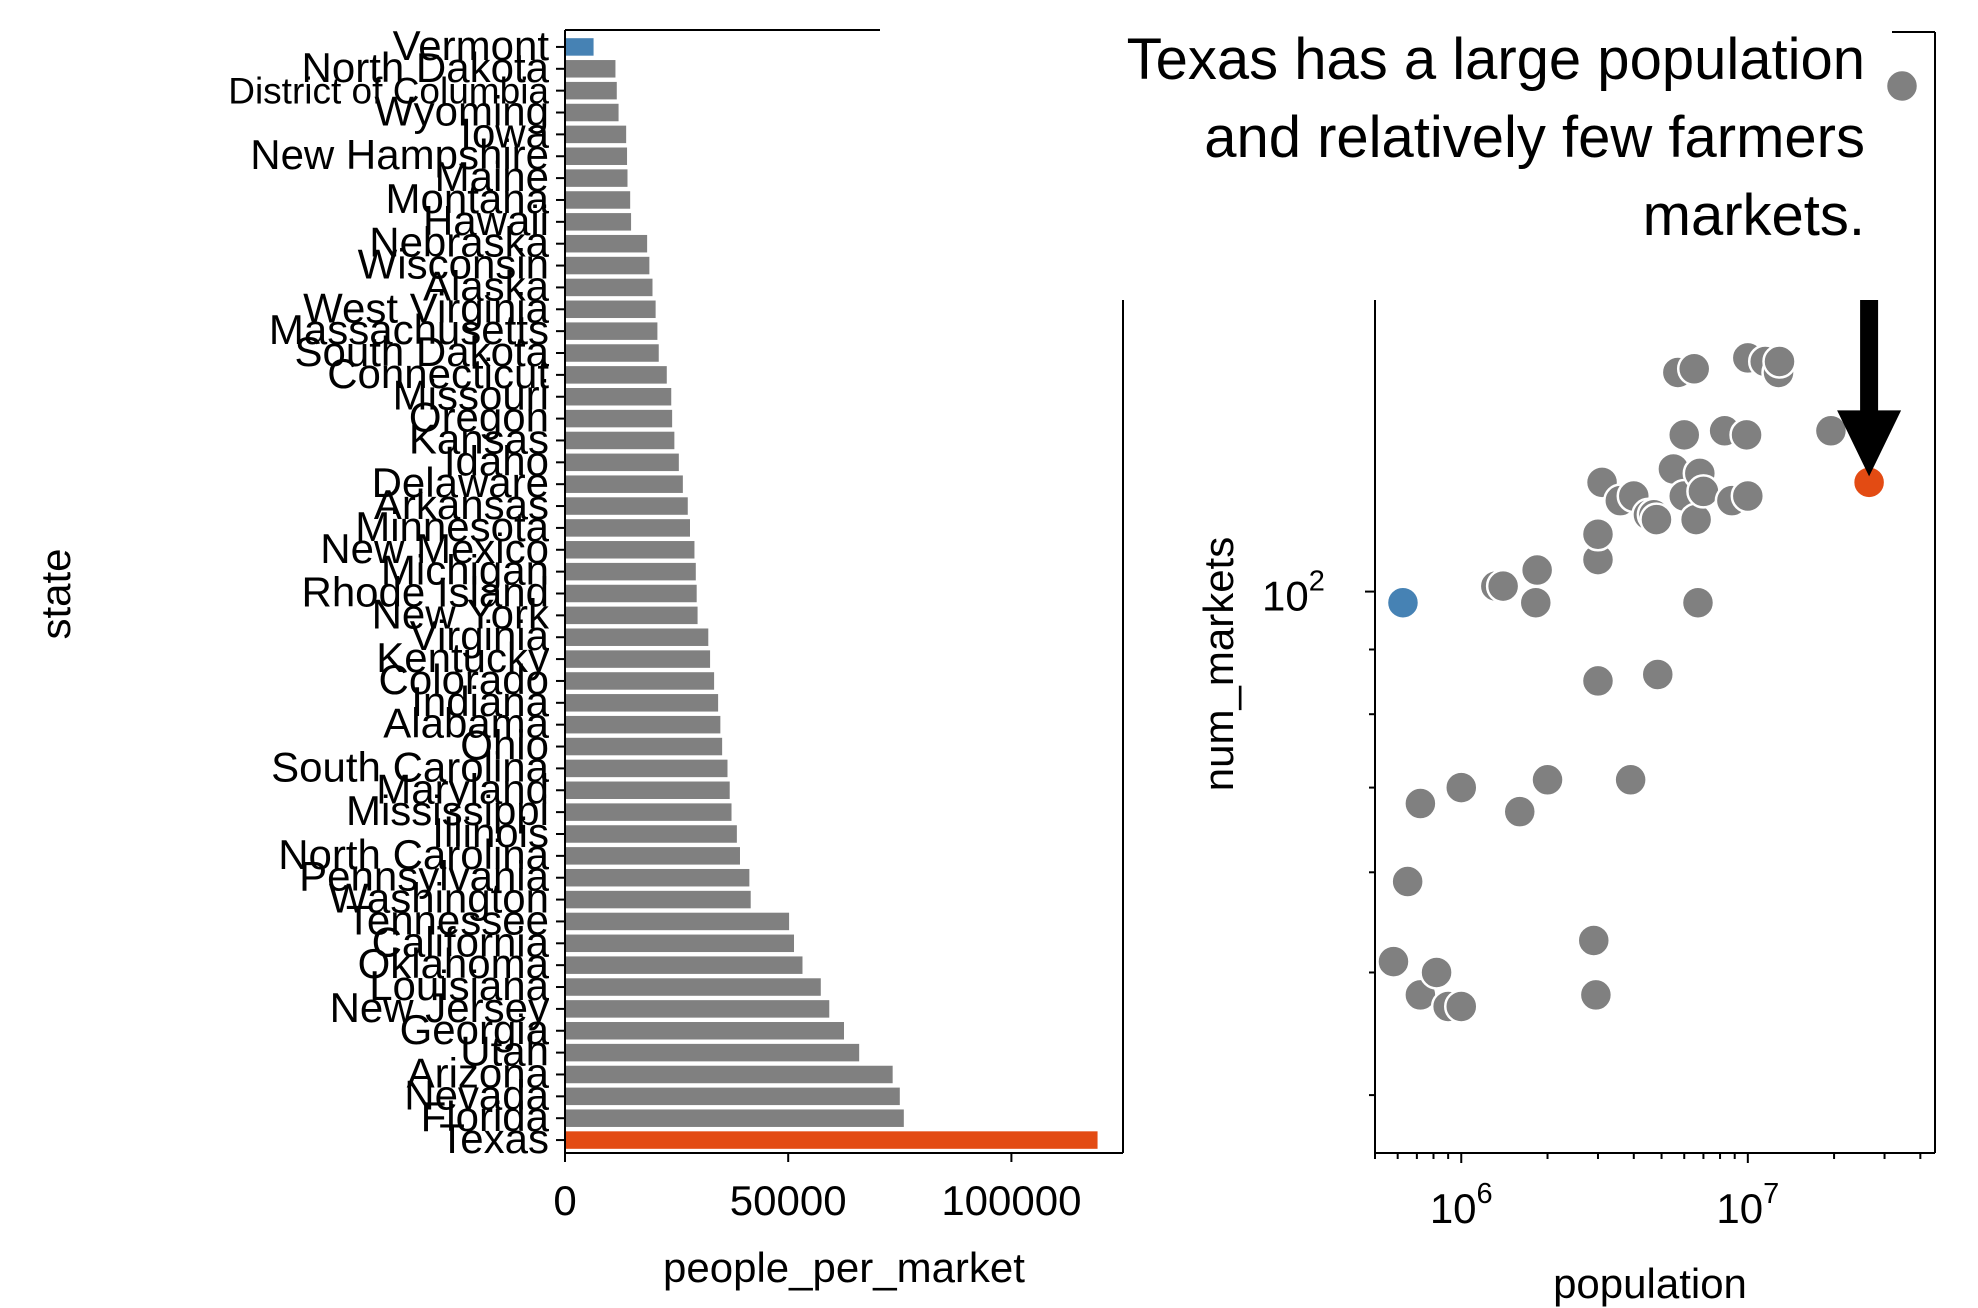 The image size is (1978, 1308). I want to click on y-tick-label: Connecticut, so click(438, 373).